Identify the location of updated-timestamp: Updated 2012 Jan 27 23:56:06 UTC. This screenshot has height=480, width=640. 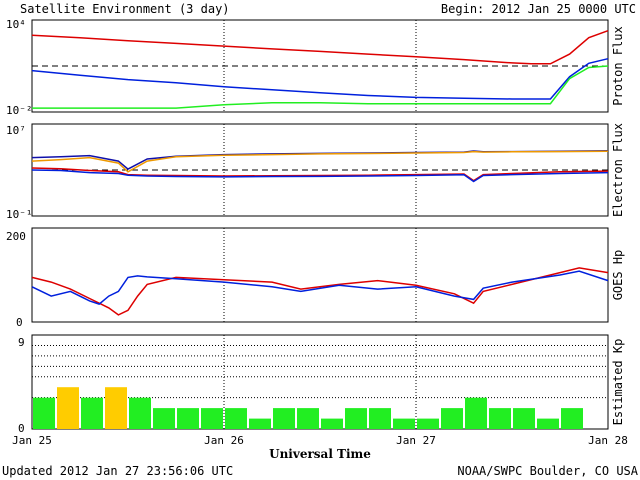
(117, 471).